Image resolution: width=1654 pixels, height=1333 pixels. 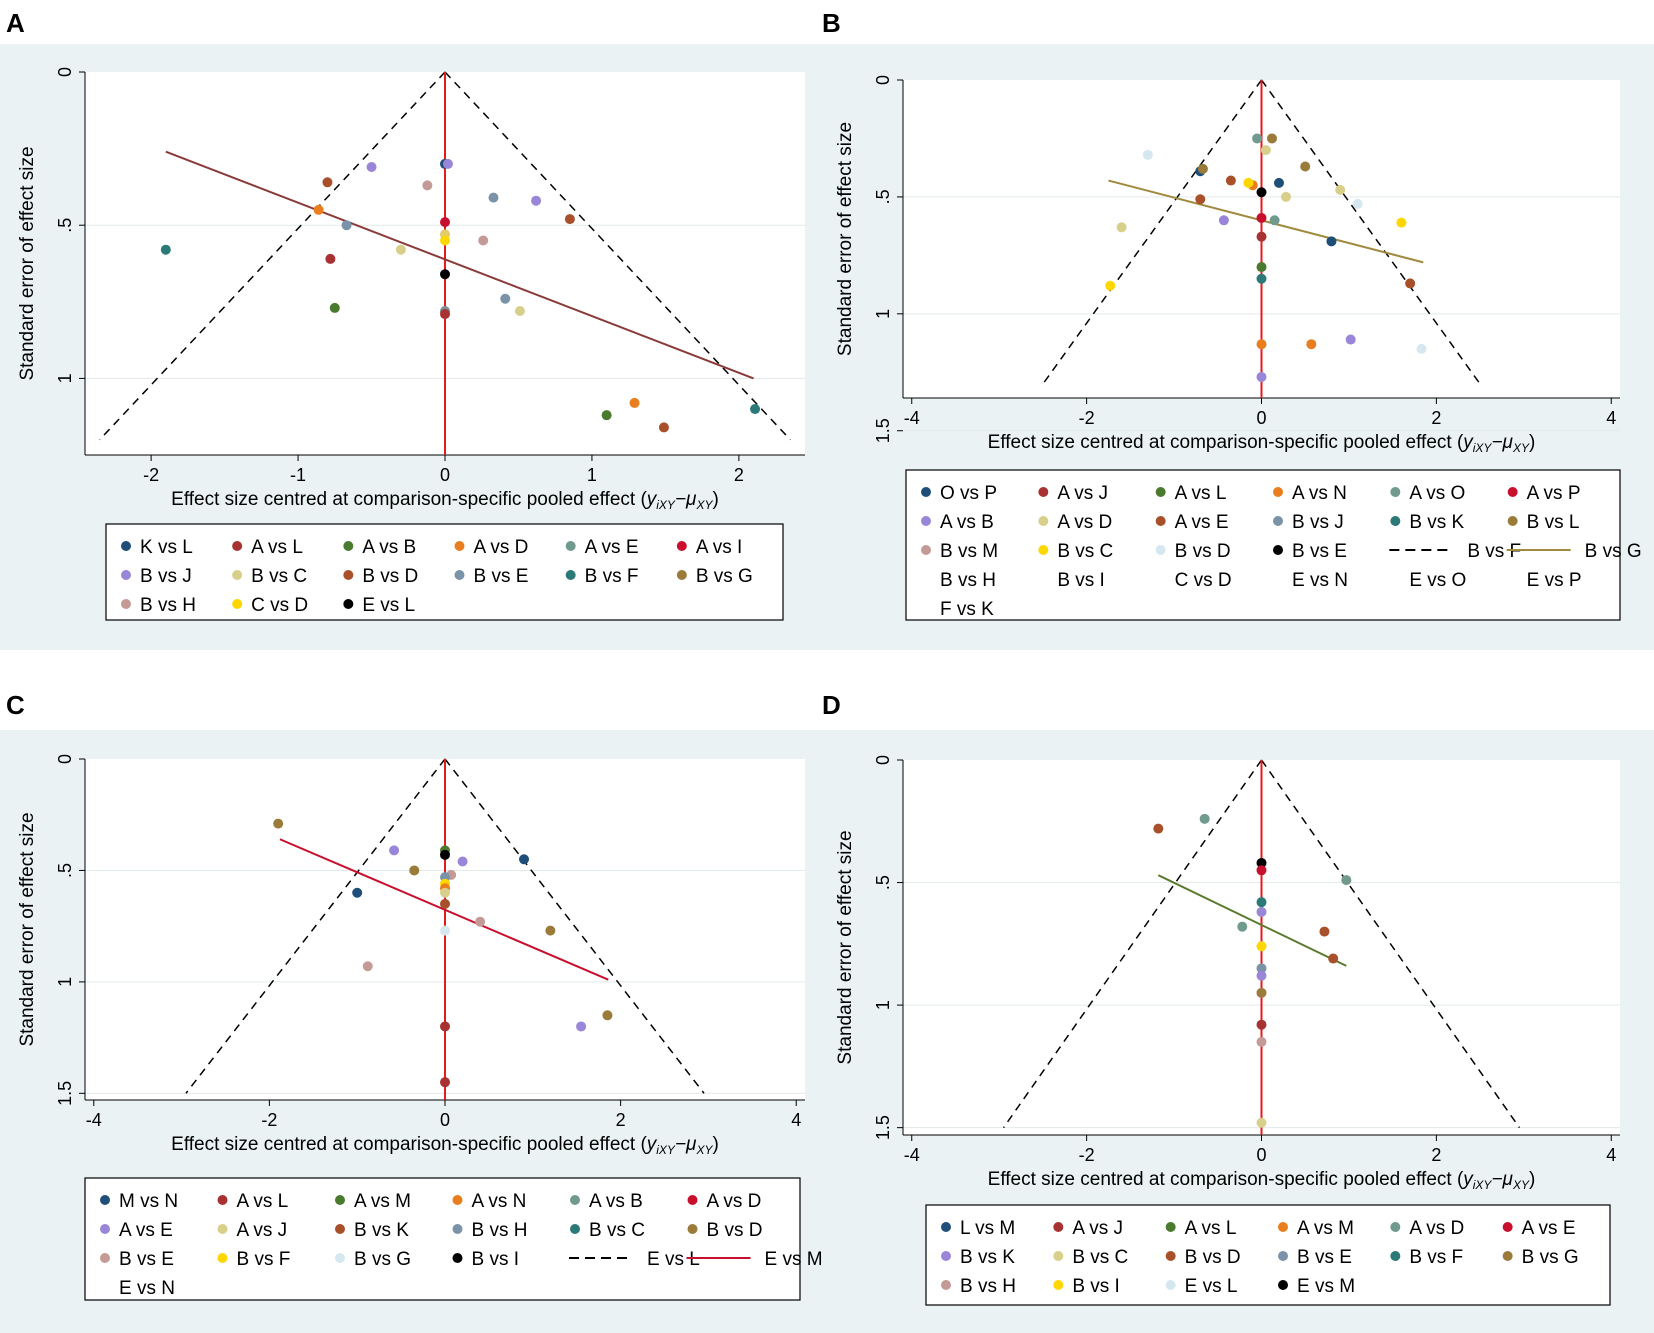 I want to click on legend-label: E vs P, so click(x=1554, y=580).